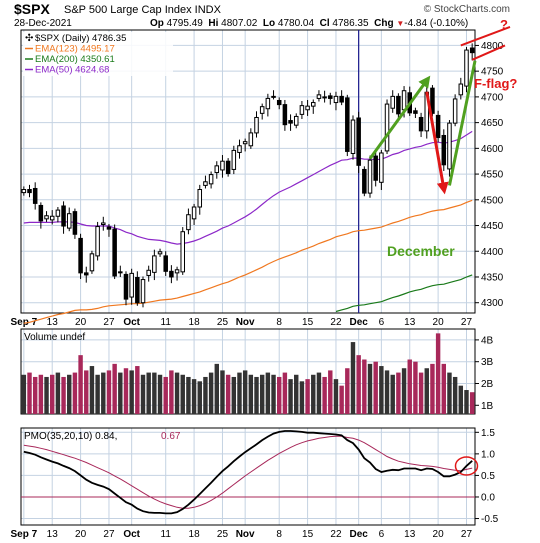 The width and height of the screenshot is (540, 543). What do you see at coordinates (23, 534) in the screenshot?
I see `pmo-xtick-label: Sep 7` at bounding box center [23, 534].